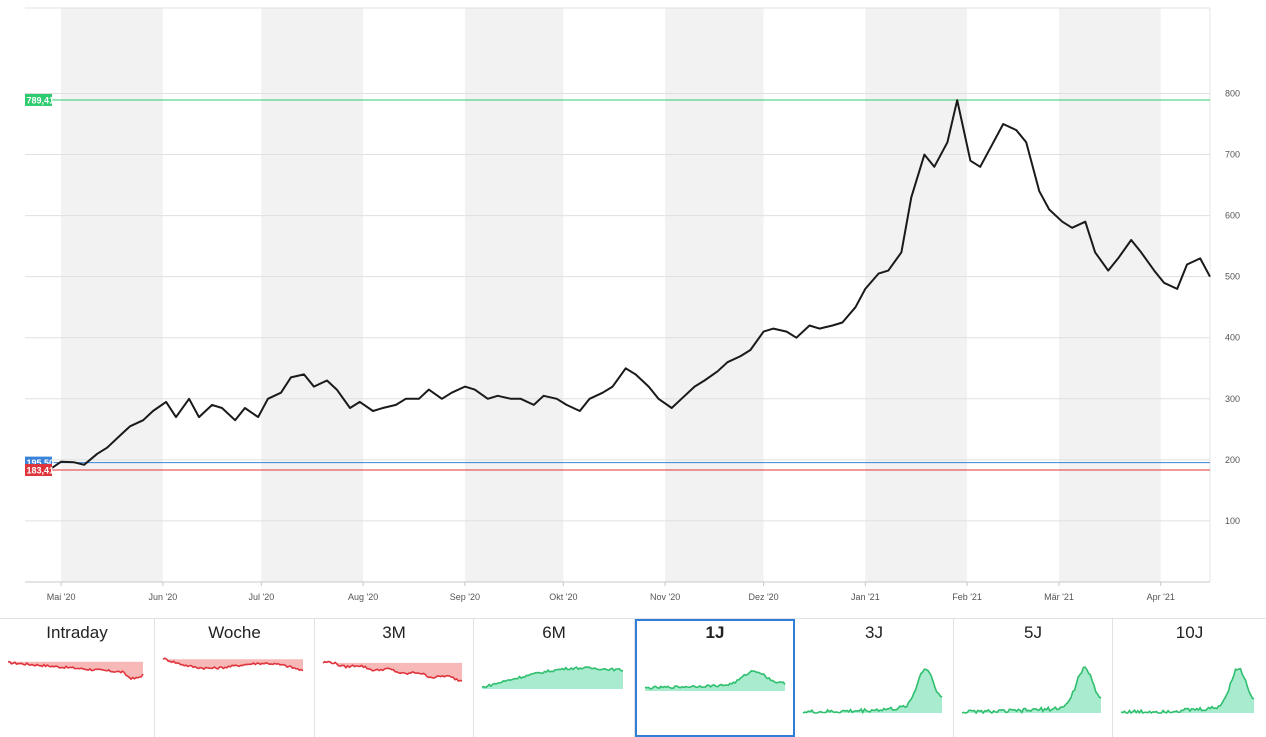 This screenshot has height=737, width=1266. What do you see at coordinates (1232, 338) in the screenshot?
I see `y-tick-label: 400` at bounding box center [1232, 338].